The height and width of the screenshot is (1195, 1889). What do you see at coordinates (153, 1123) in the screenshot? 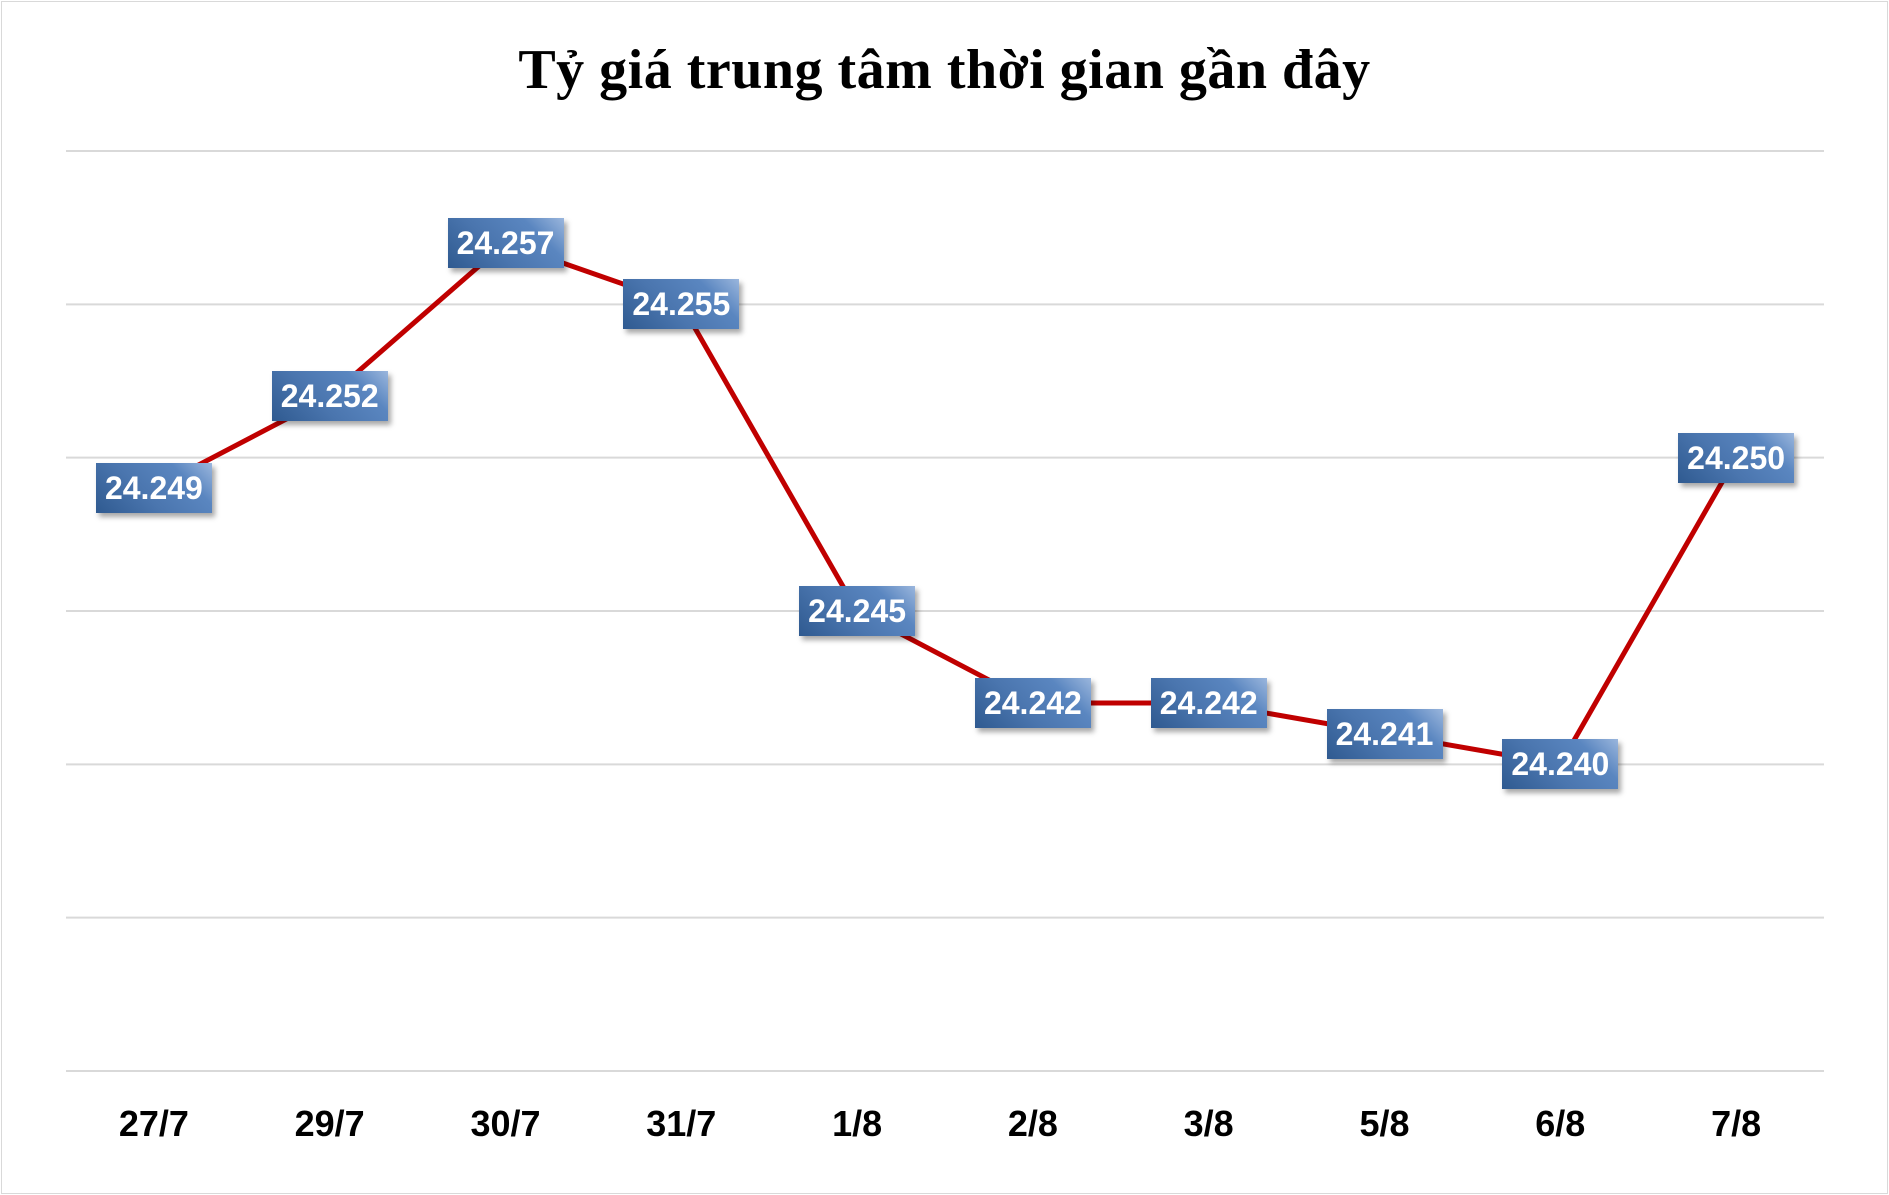
I see `x-tick-label: 27/7` at bounding box center [153, 1123].